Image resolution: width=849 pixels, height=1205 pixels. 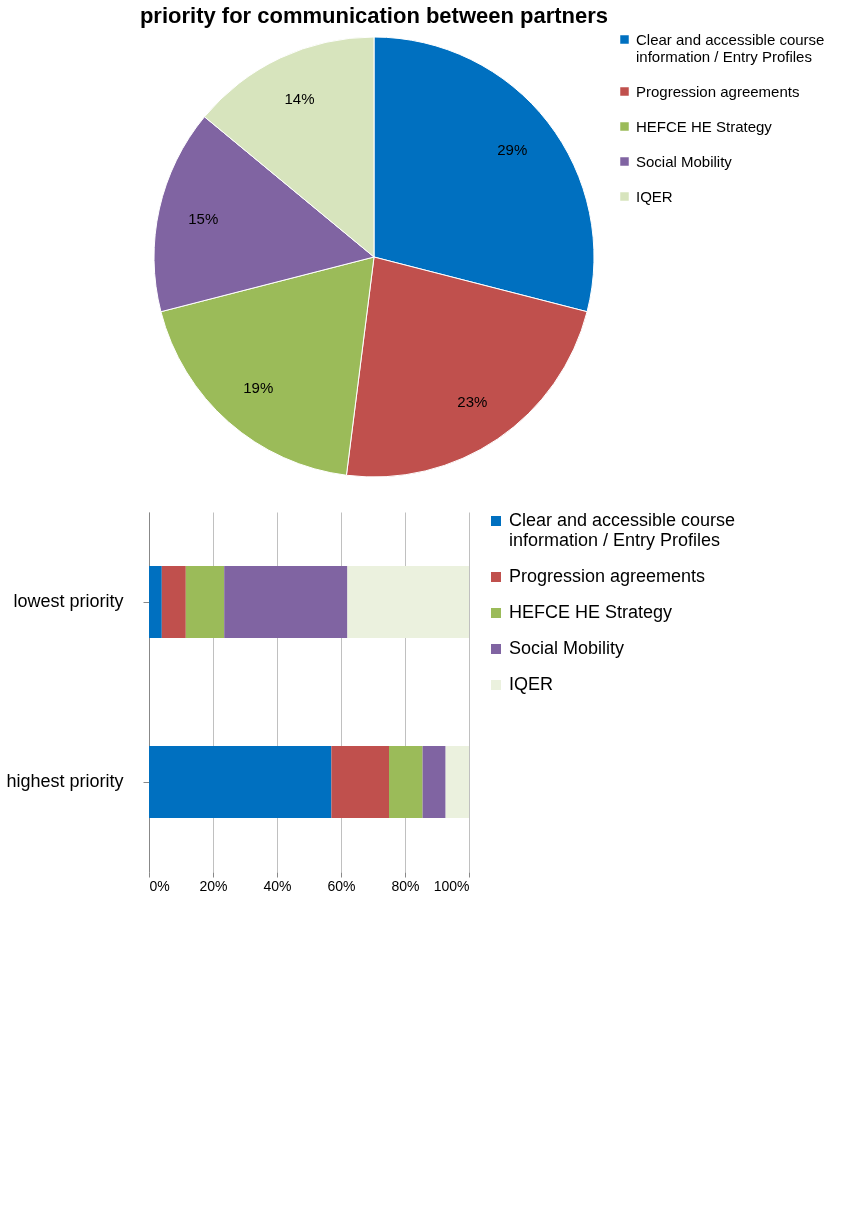 I want to click on data-label: 19%, so click(x=258, y=388).